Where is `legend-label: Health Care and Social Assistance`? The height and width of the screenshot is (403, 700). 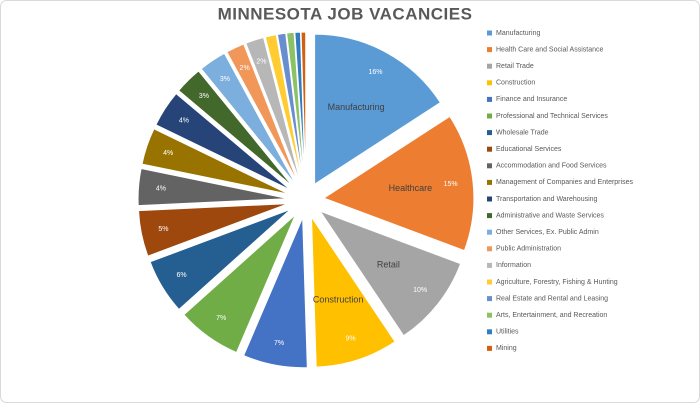 legend-label: Health Care and Social Assistance is located at coordinates (549, 49).